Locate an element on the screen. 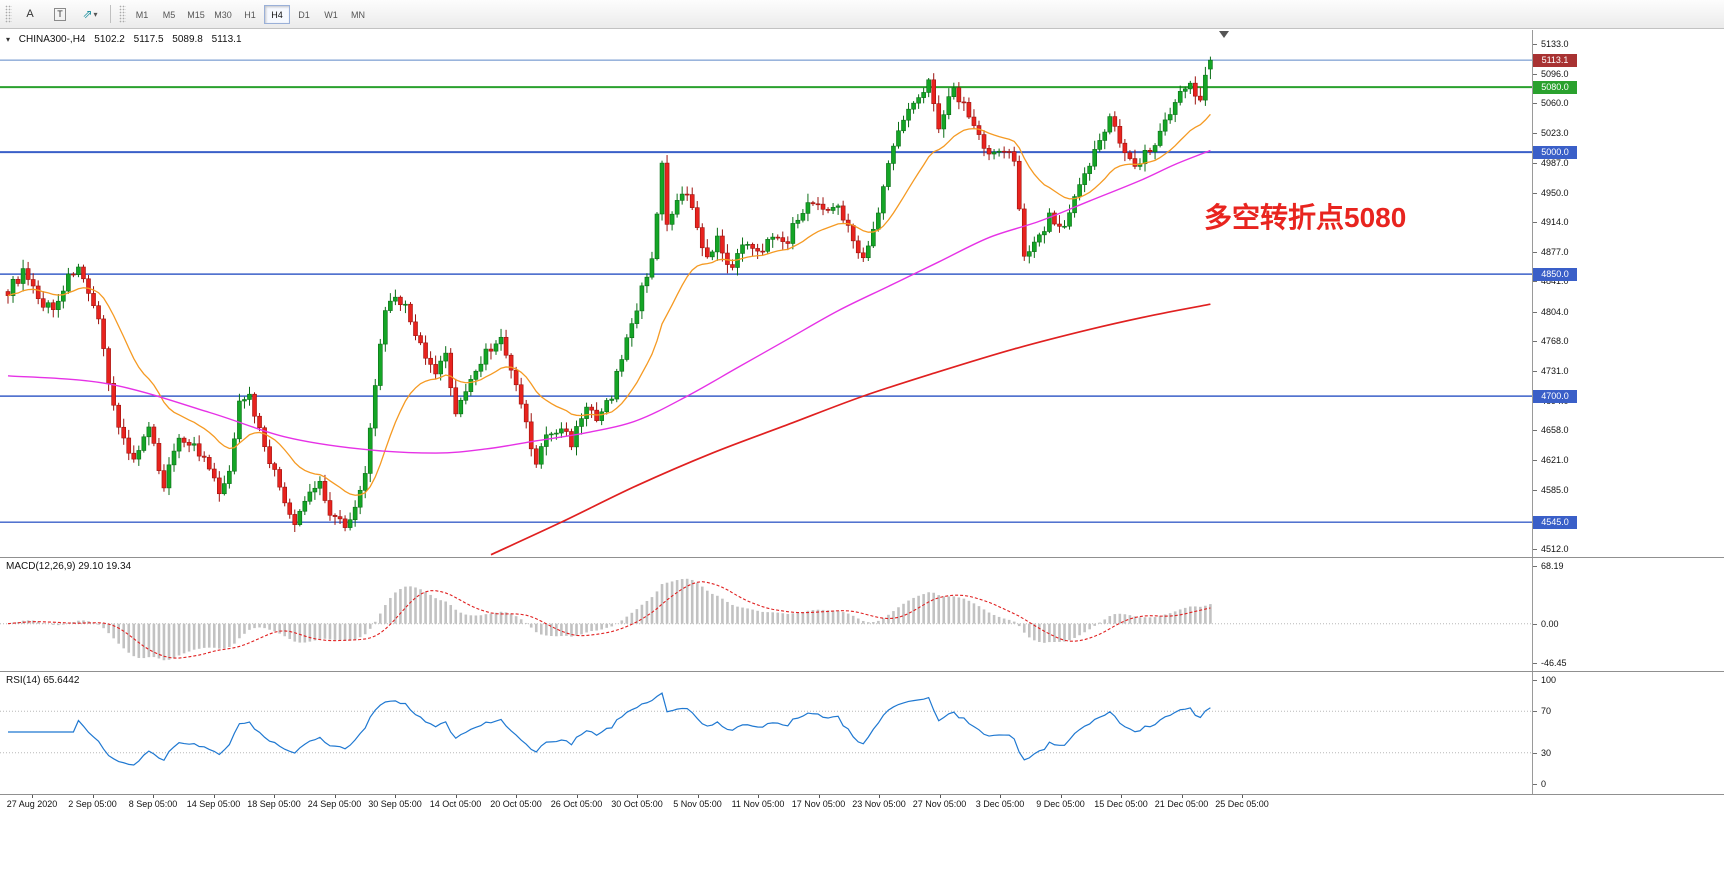  time-axis-label: 30 Oct 05:00 is located at coordinates (637, 804).